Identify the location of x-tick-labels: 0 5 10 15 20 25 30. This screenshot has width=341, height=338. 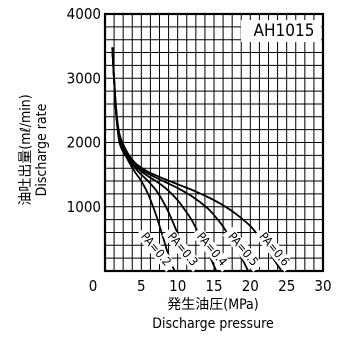
(210, 286).